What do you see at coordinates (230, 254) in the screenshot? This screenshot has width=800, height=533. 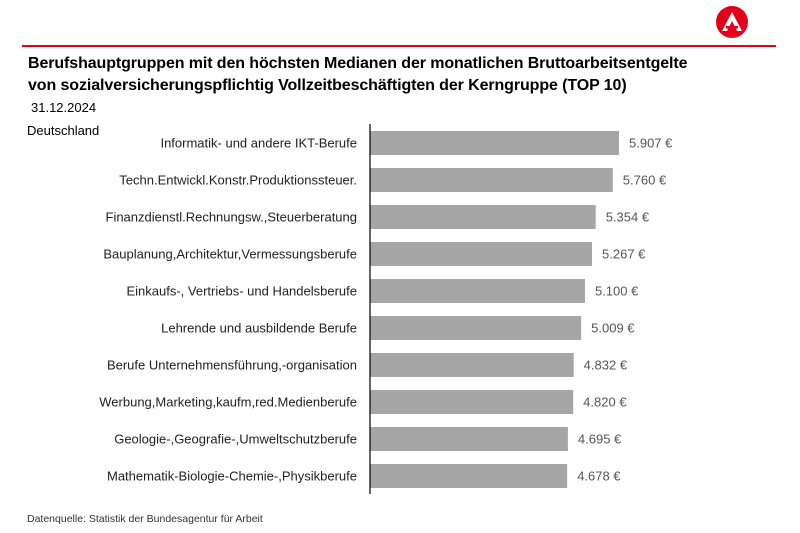 I see `category-label: Bauplanung,Architektur,Vermessungsberufe` at bounding box center [230, 254].